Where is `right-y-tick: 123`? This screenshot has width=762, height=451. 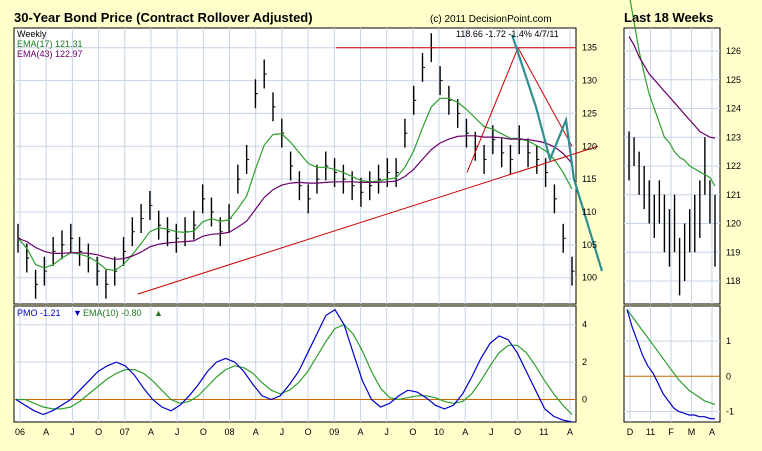
right-y-tick: 123 is located at coordinates (733, 137).